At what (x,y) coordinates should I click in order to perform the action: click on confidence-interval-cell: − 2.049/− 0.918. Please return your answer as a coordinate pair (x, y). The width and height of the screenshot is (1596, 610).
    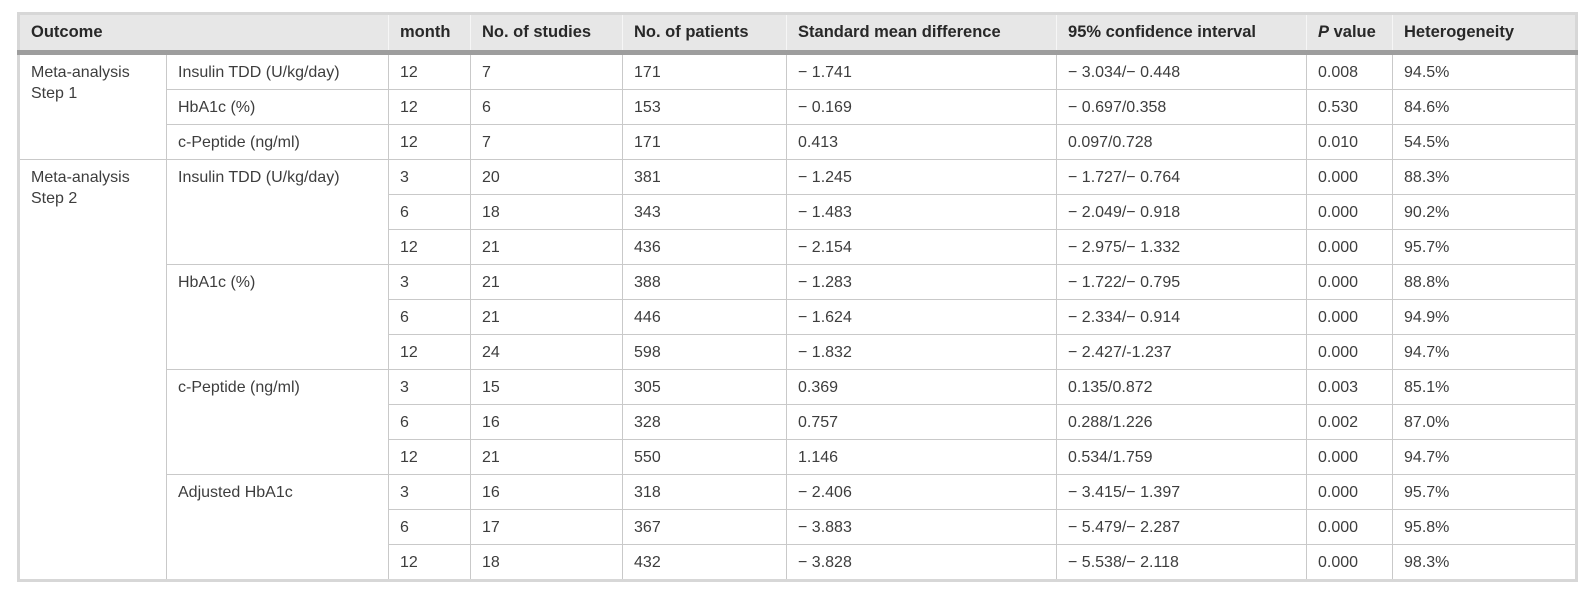
    Looking at the image, I should click on (1182, 212).